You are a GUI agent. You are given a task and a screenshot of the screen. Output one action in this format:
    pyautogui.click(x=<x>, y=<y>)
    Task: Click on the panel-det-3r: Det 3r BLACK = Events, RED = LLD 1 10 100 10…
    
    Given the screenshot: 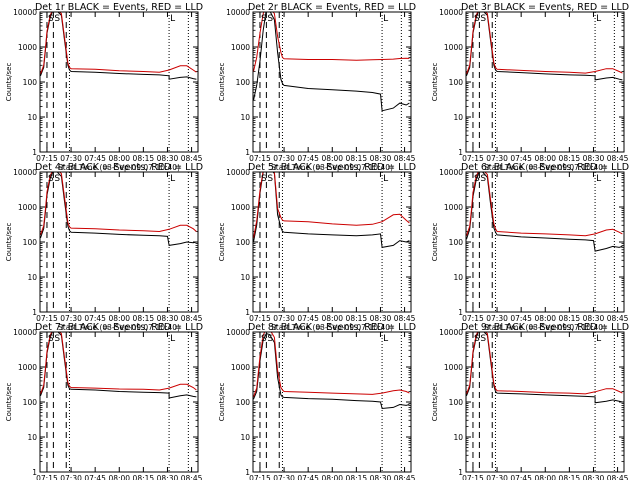 What is the action you would take?
    pyautogui.click(x=530, y=87)
    